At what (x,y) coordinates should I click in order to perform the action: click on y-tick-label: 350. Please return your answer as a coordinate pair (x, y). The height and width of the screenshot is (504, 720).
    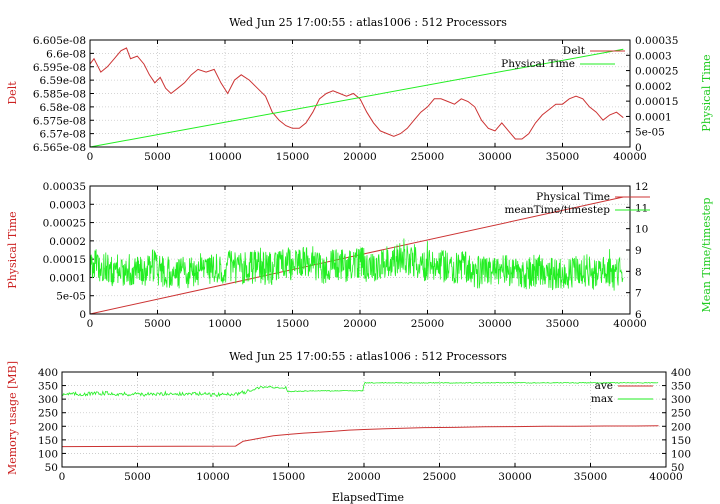
    Looking at the image, I should click on (48, 387).